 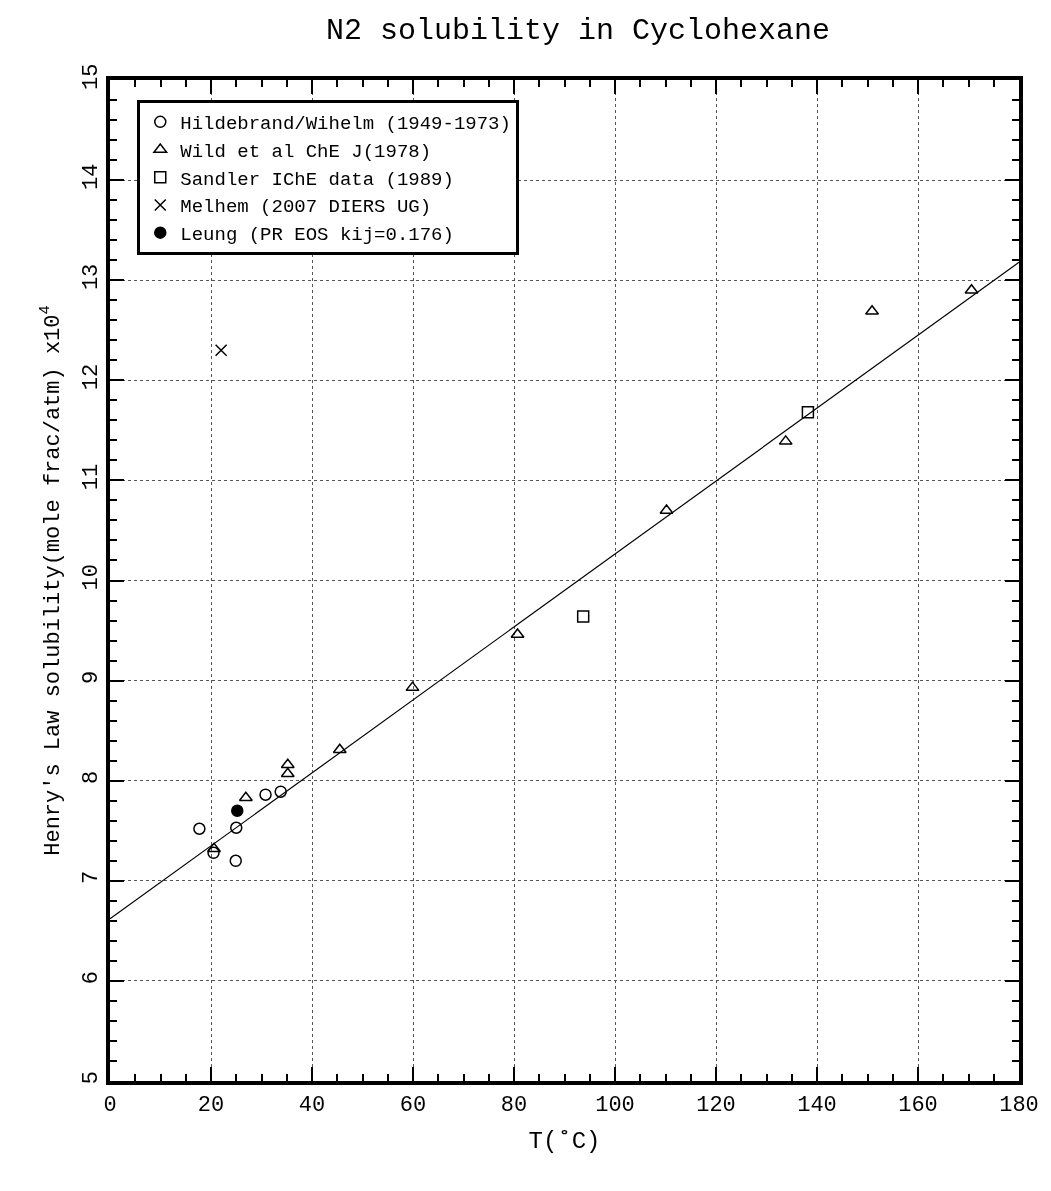 What do you see at coordinates (306, 207) in the screenshot?
I see `legend-label: Melhem (2007 DIERS UG)` at bounding box center [306, 207].